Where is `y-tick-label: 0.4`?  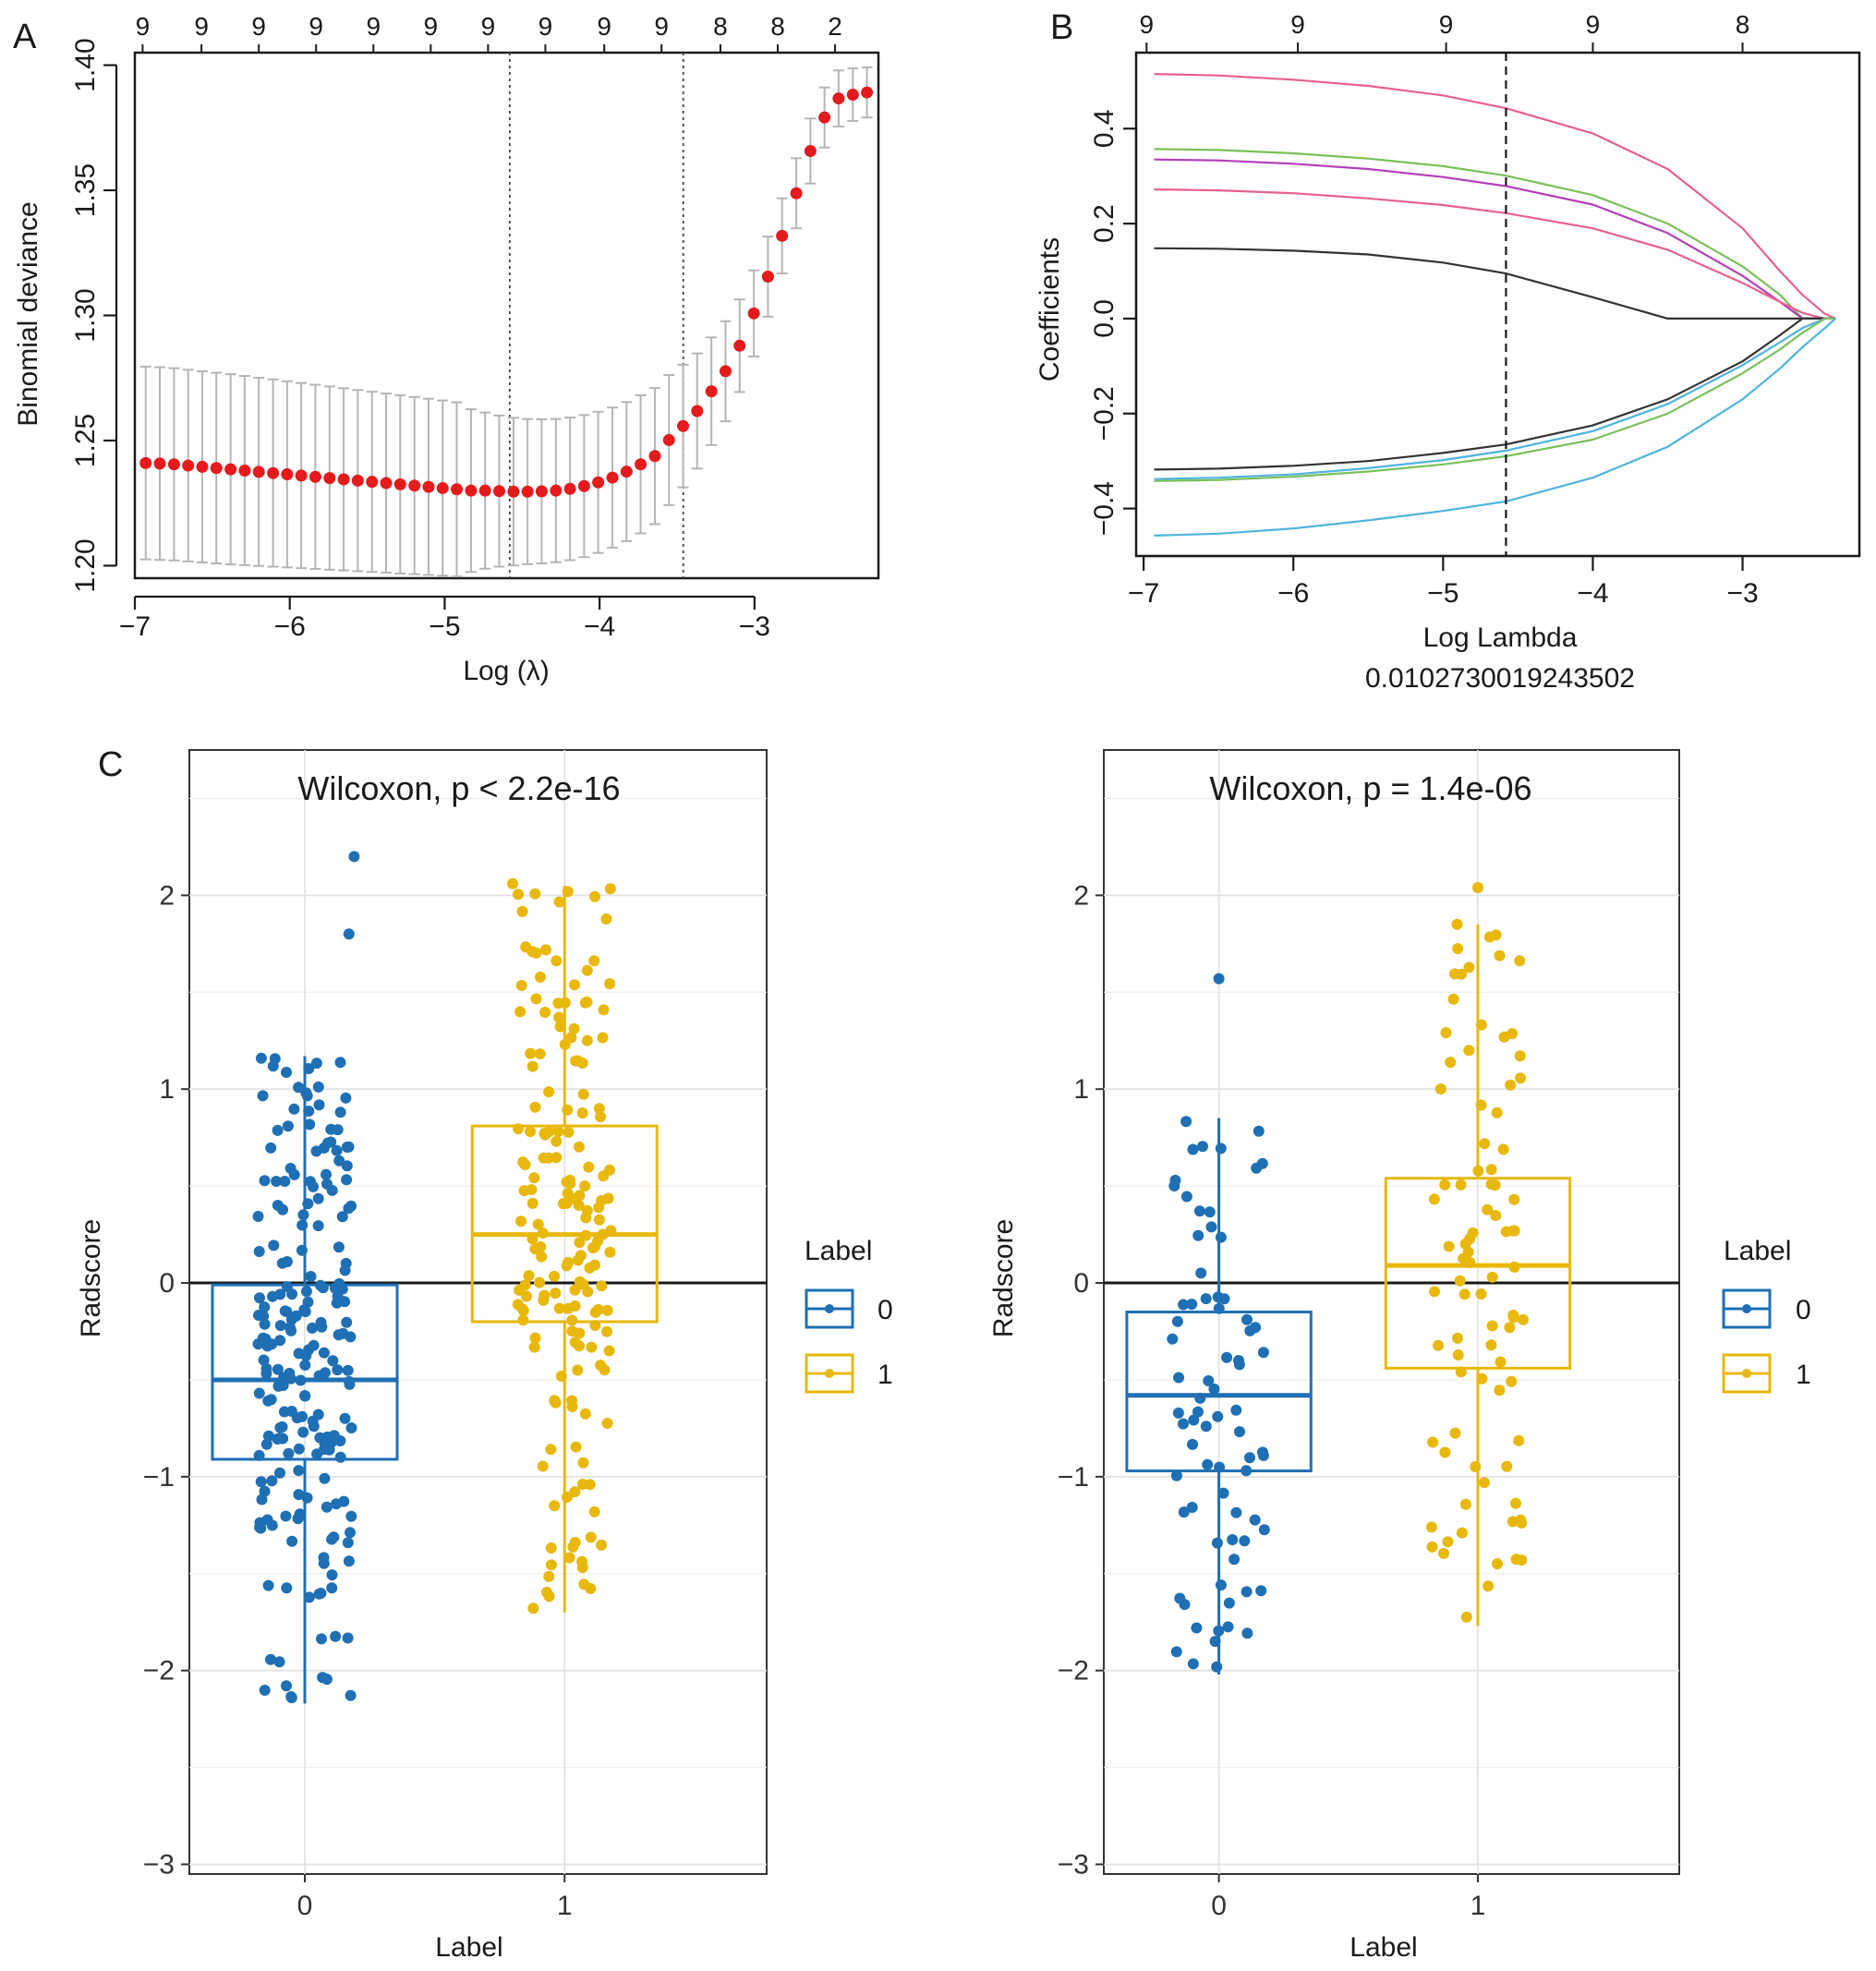
y-tick-label: 0.4 is located at coordinates (1104, 128).